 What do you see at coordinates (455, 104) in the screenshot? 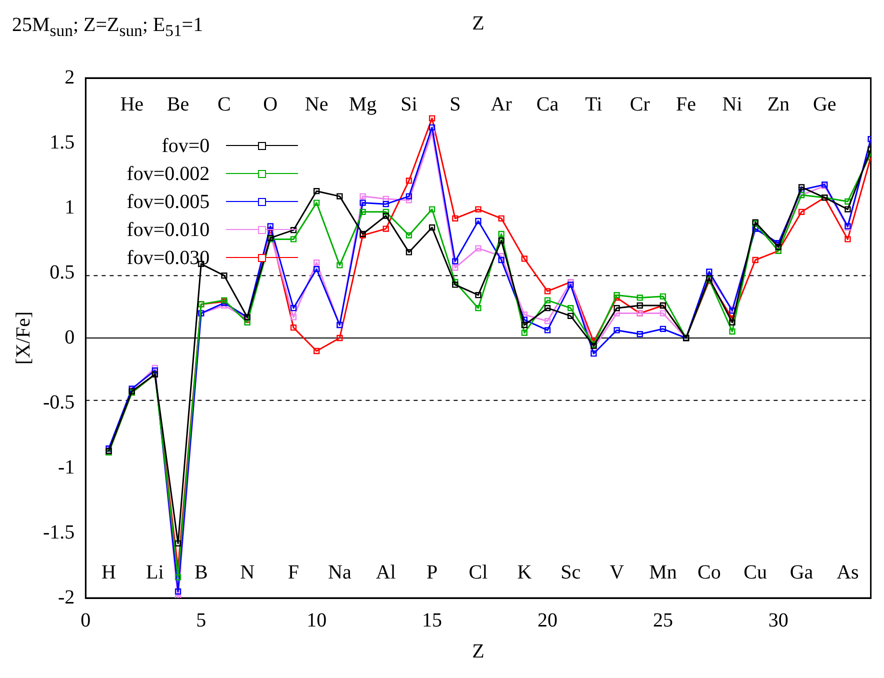
I see `annotation: S` at bounding box center [455, 104].